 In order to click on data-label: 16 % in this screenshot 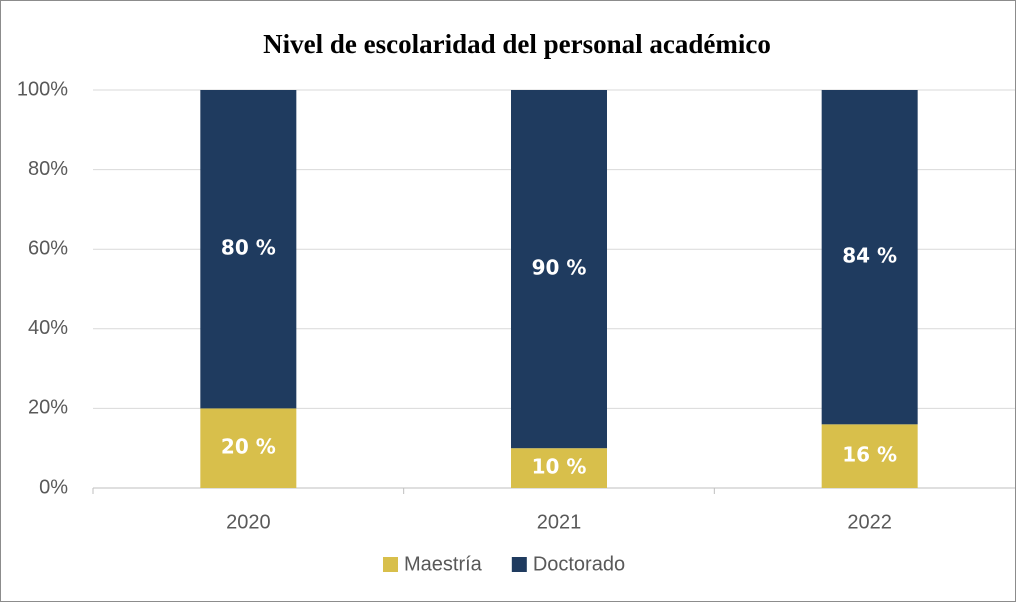, I will do `click(869, 455)`.